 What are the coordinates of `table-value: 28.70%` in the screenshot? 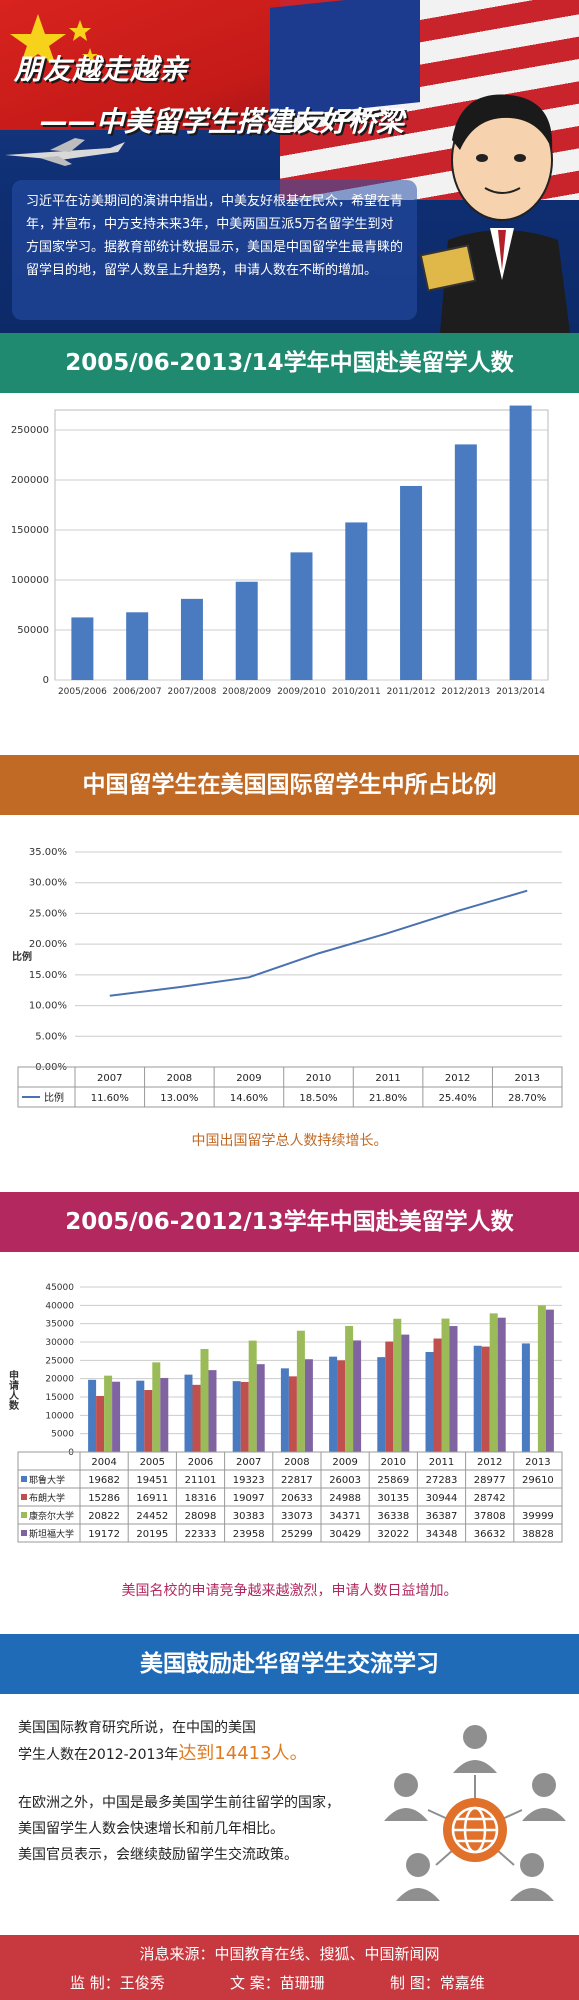 It's located at (527, 1098).